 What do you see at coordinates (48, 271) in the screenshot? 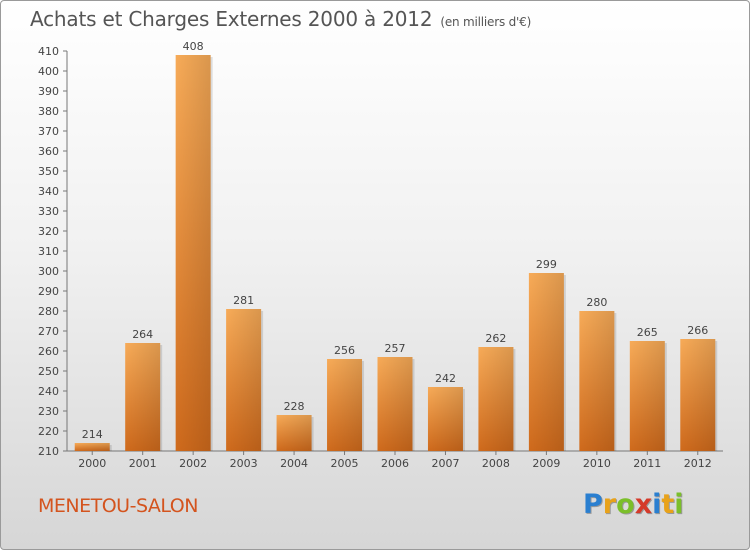
I see `y-tick-label: 300` at bounding box center [48, 271].